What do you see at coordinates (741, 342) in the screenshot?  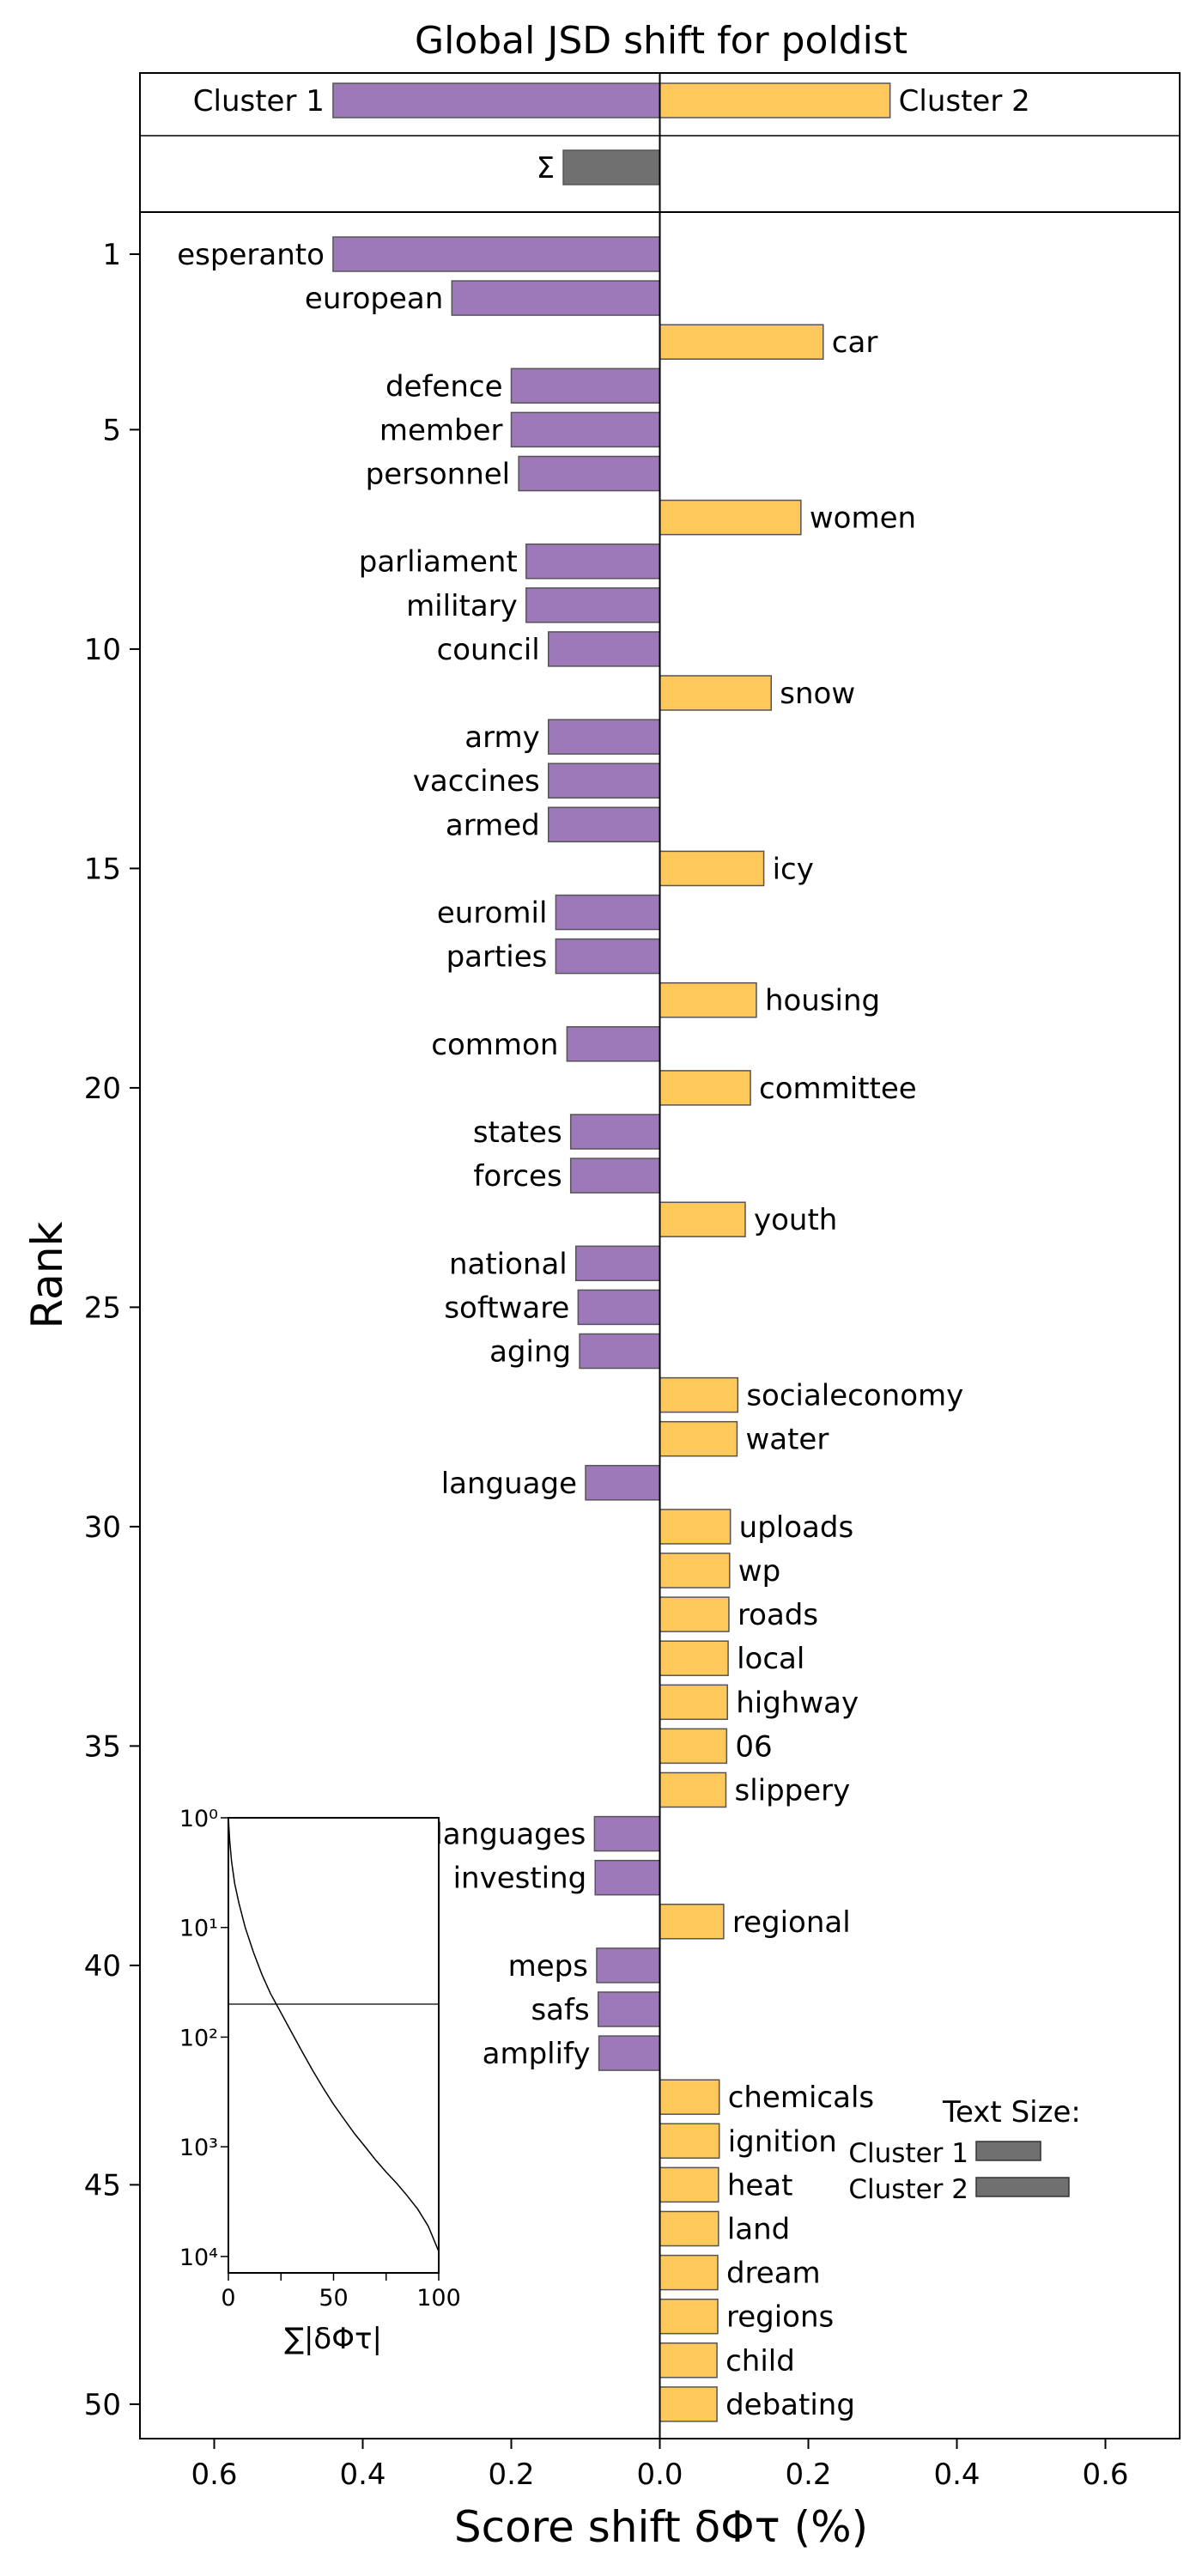 I see `bar-car` at bounding box center [741, 342].